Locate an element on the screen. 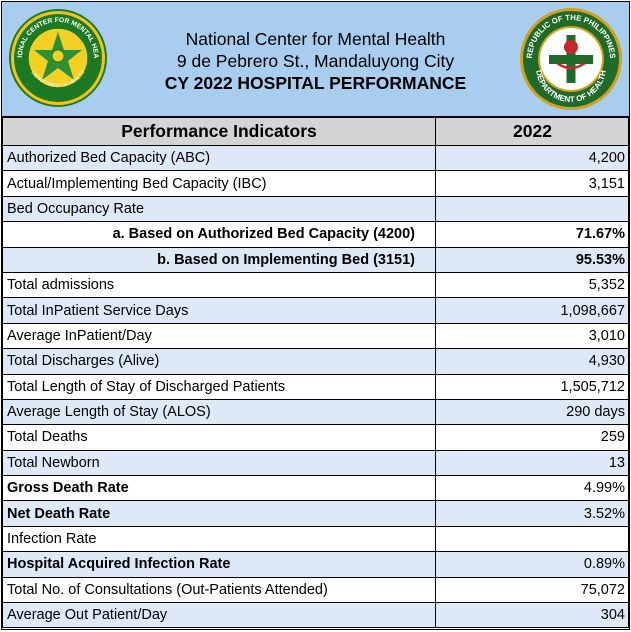  row-value-deaths: 259 is located at coordinates (532, 437).